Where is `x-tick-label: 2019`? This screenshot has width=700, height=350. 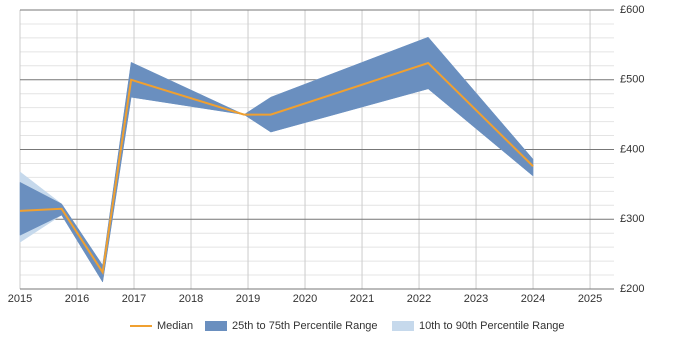 x-tick-label: 2019 is located at coordinates (248, 299).